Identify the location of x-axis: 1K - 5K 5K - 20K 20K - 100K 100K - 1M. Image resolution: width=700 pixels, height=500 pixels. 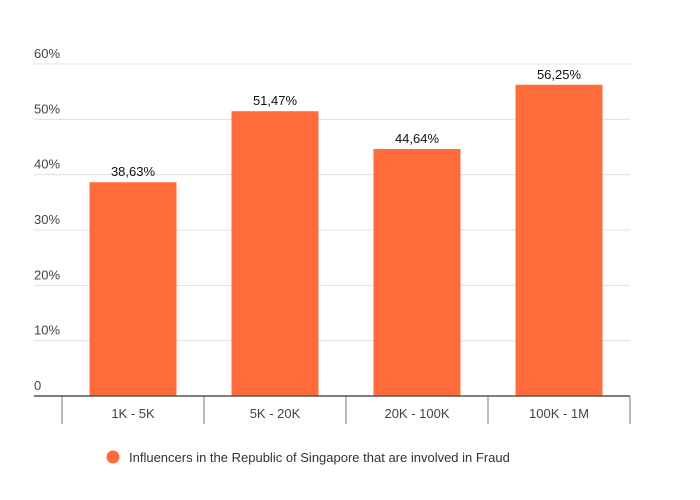
(332, 409).